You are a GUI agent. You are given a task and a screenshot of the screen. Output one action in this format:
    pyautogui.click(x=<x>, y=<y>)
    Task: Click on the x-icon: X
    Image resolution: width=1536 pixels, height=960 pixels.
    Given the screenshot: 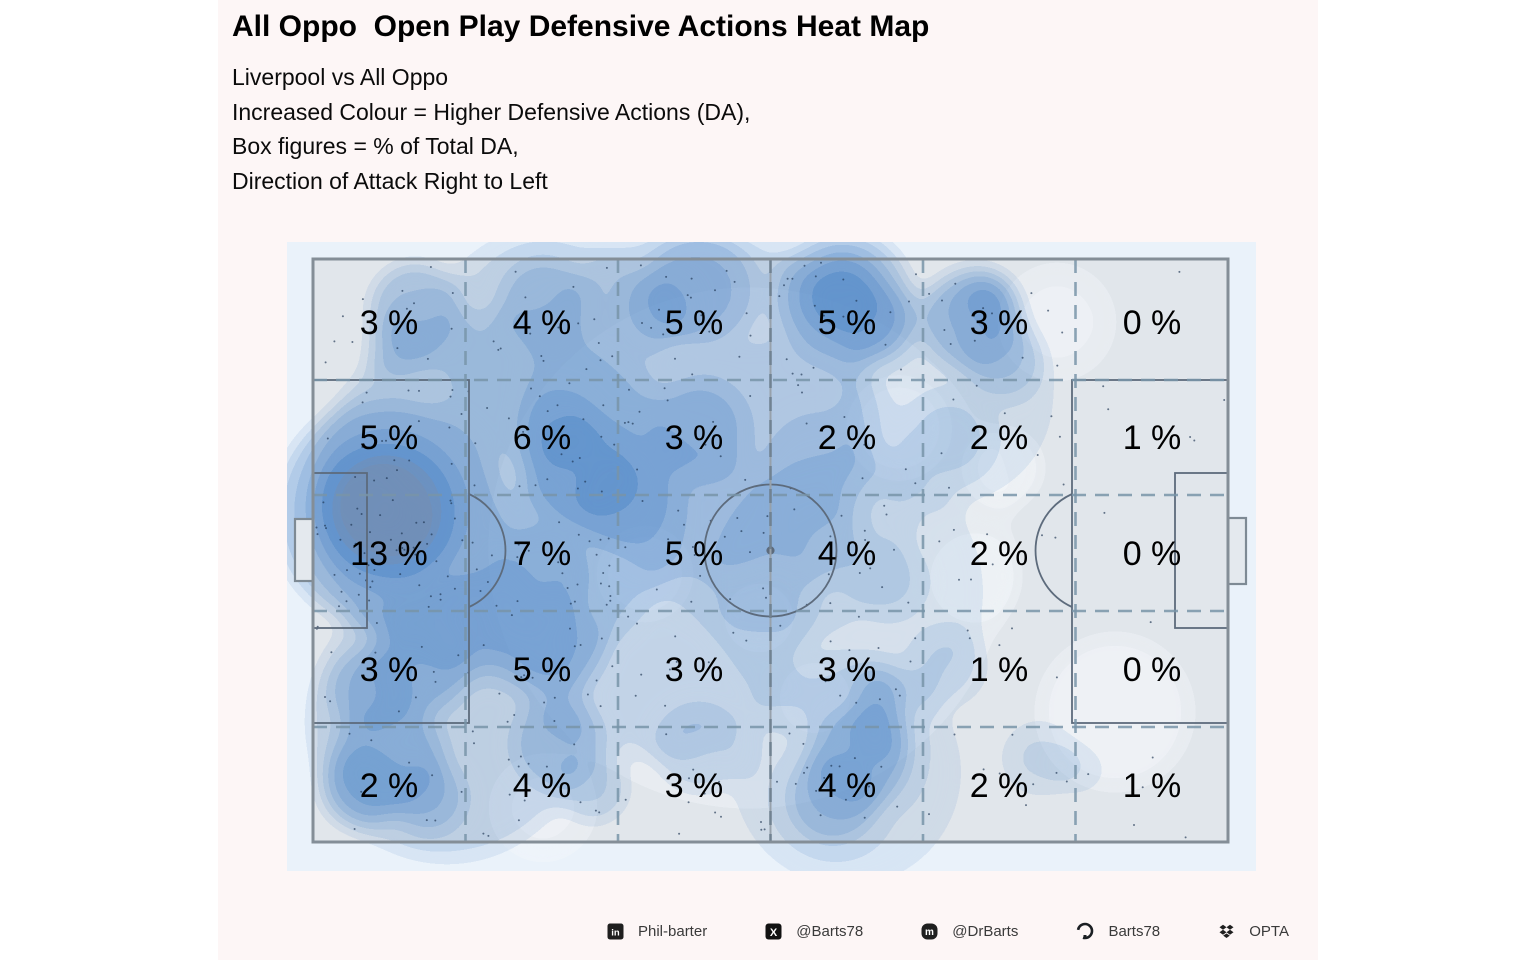 What is the action you would take?
    pyautogui.click(x=773, y=931)
    